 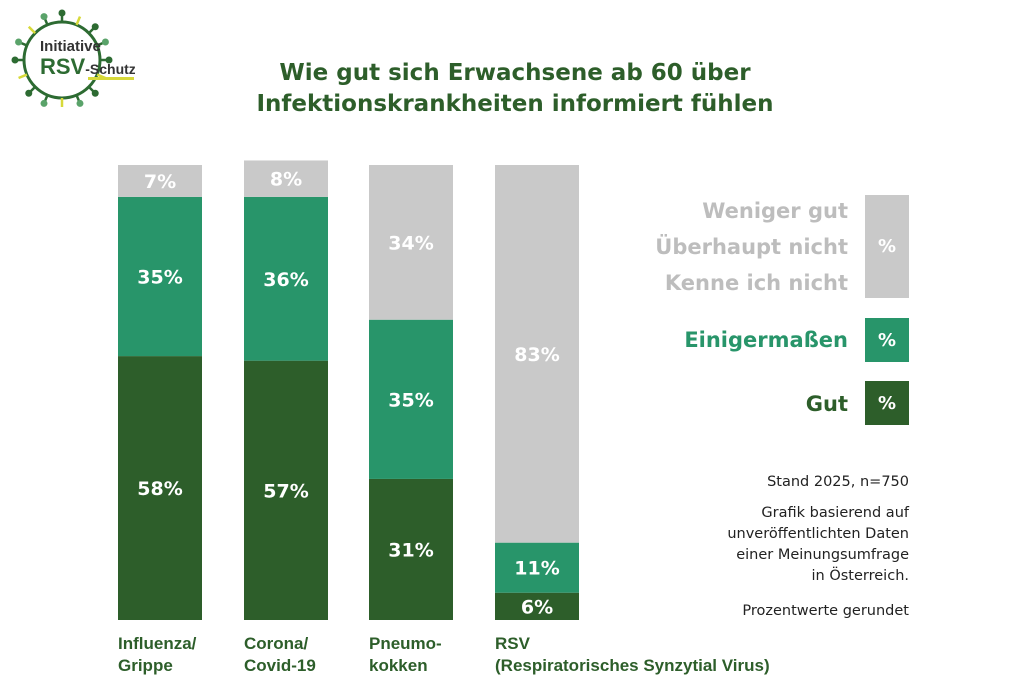 I want to click on legend-line: Gut, so click(x=826, y=404).